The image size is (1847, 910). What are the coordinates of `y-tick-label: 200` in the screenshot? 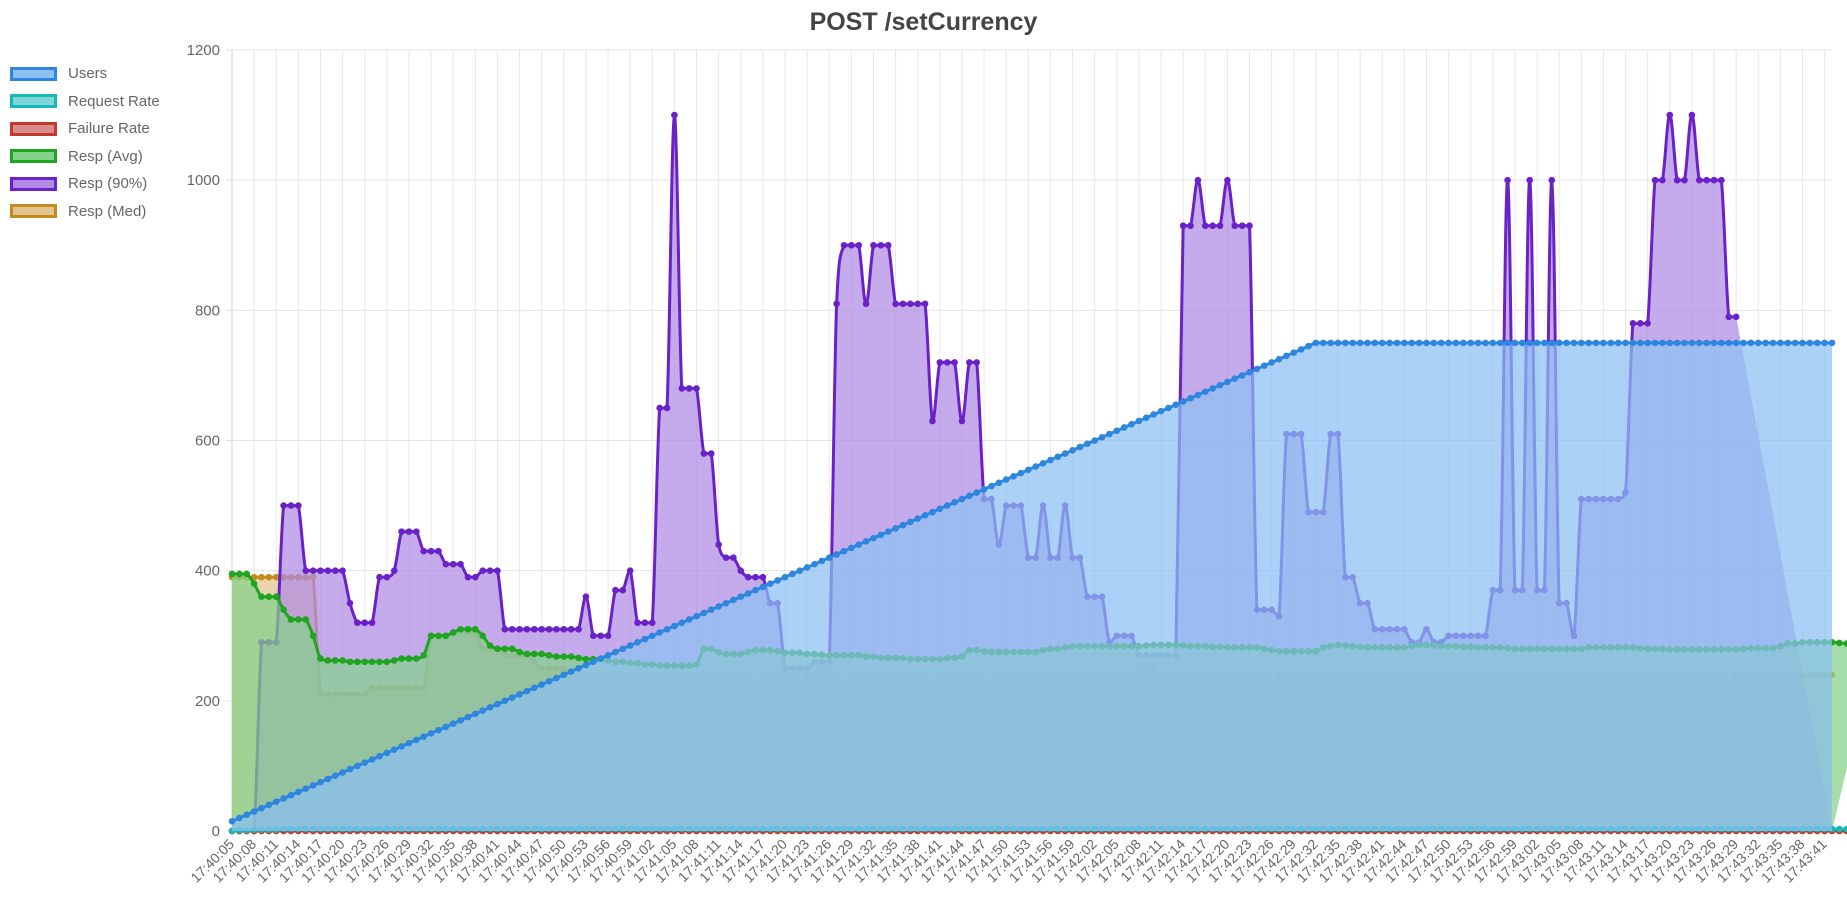 It's located at (207, 701).